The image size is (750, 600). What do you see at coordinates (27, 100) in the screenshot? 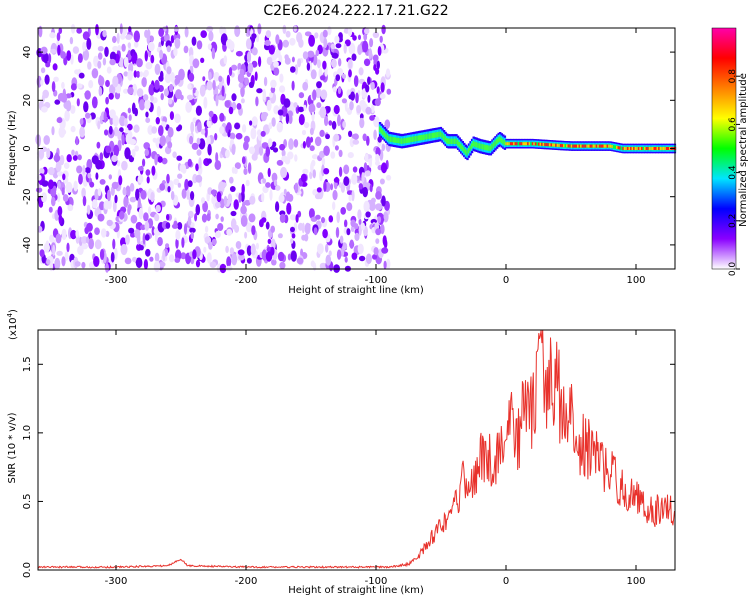
I see `y-tick-label: 20` at bounding box center [27, 100].